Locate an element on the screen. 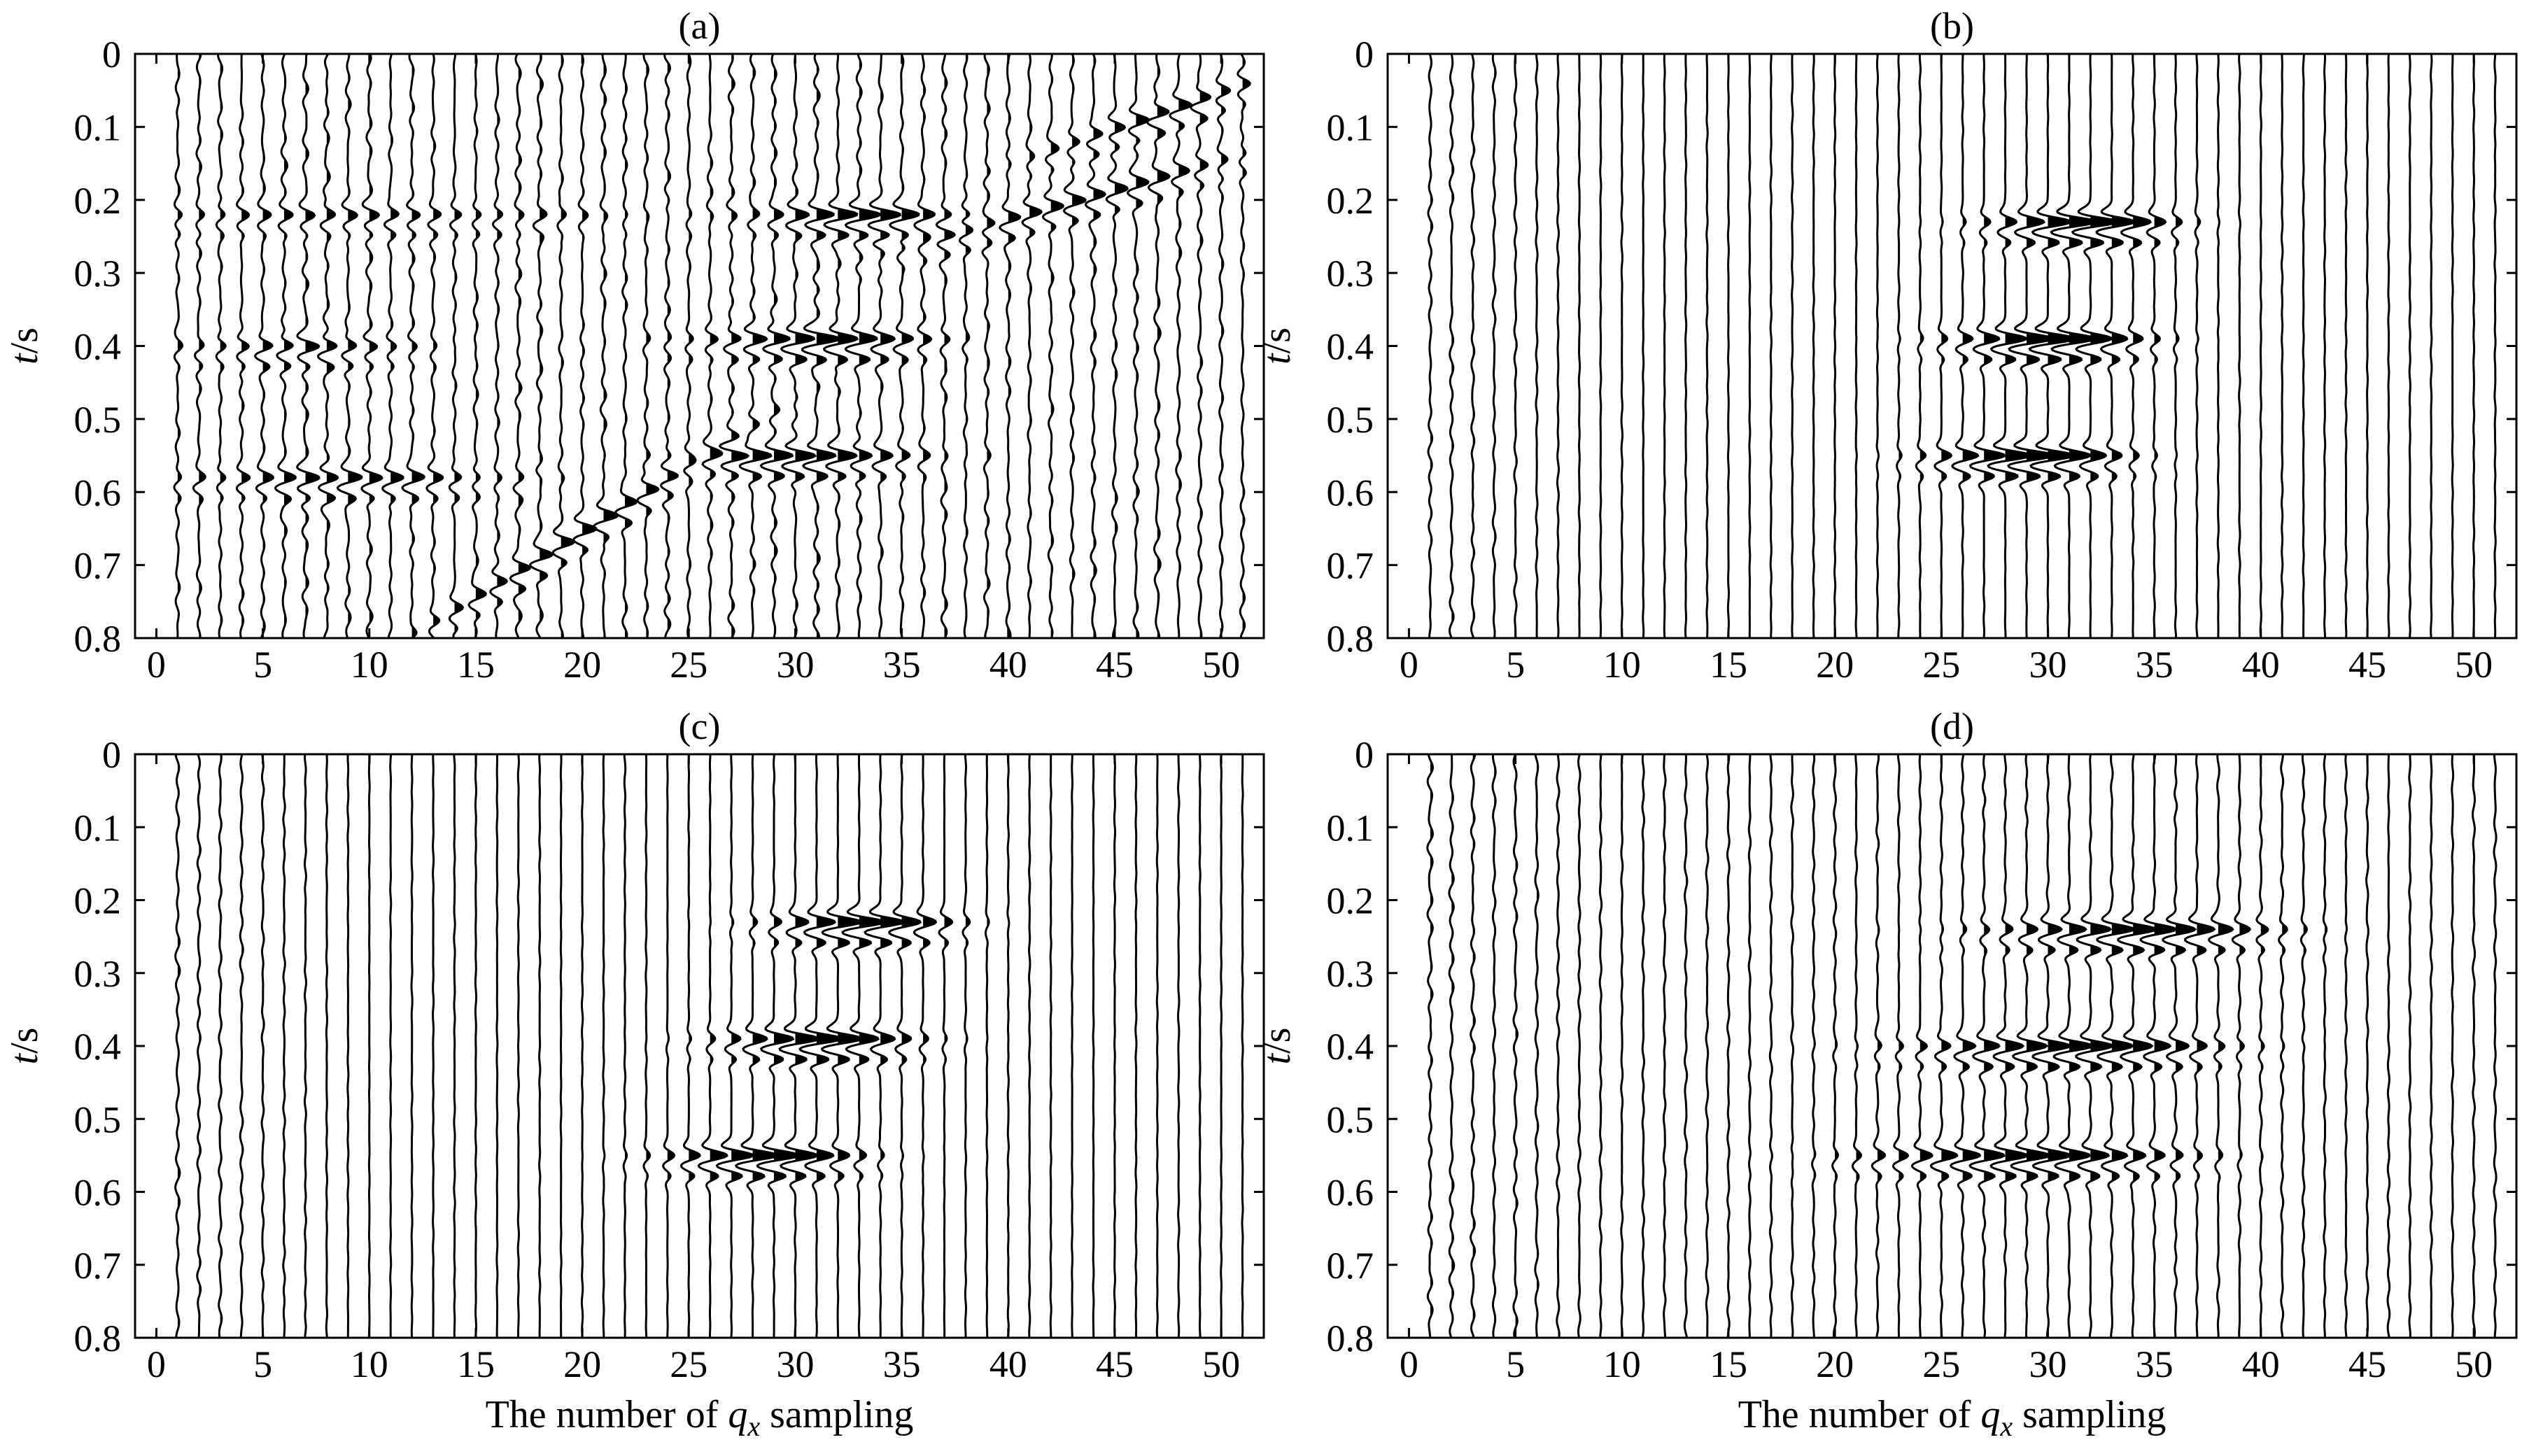 This screenshot has width=2529, height=1456. y-tick-label: 0.6 is located at coordinates (1350, 493).